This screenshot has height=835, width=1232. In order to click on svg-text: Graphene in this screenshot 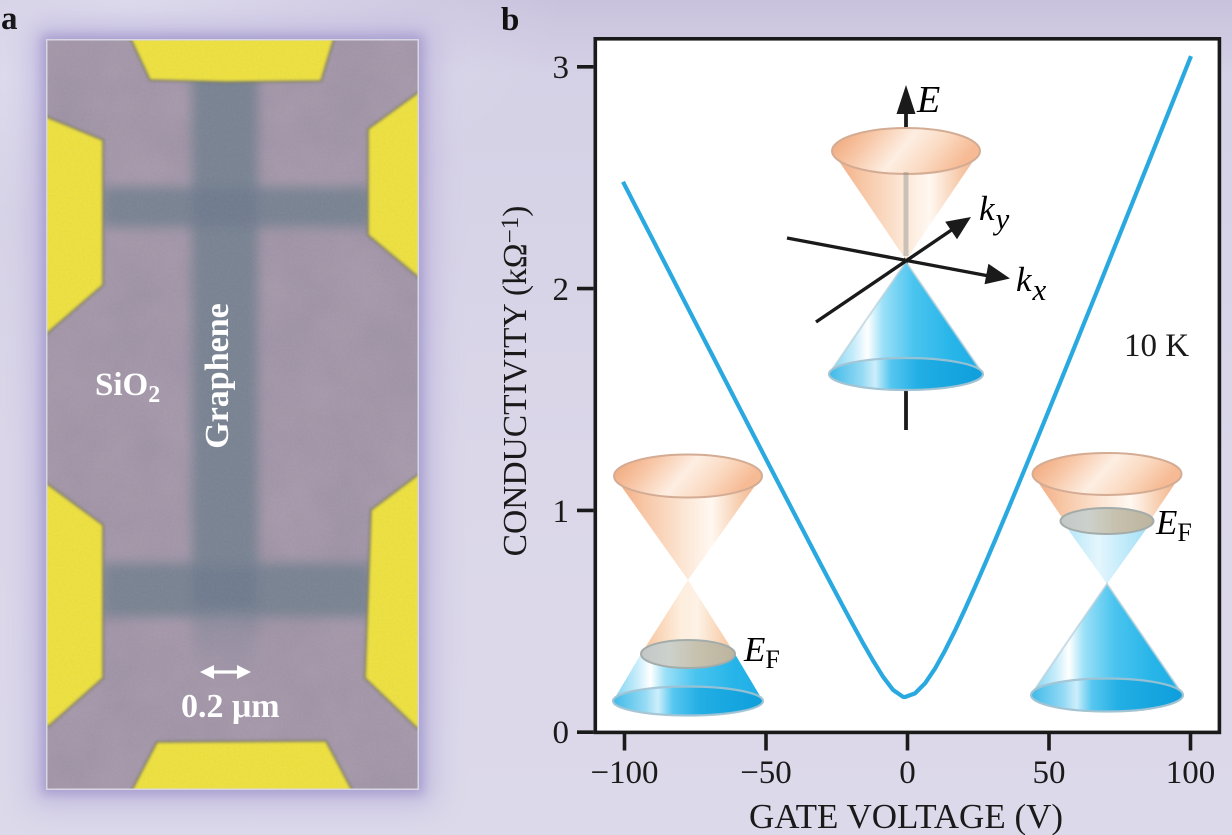, I will do `click(217, 375)`.